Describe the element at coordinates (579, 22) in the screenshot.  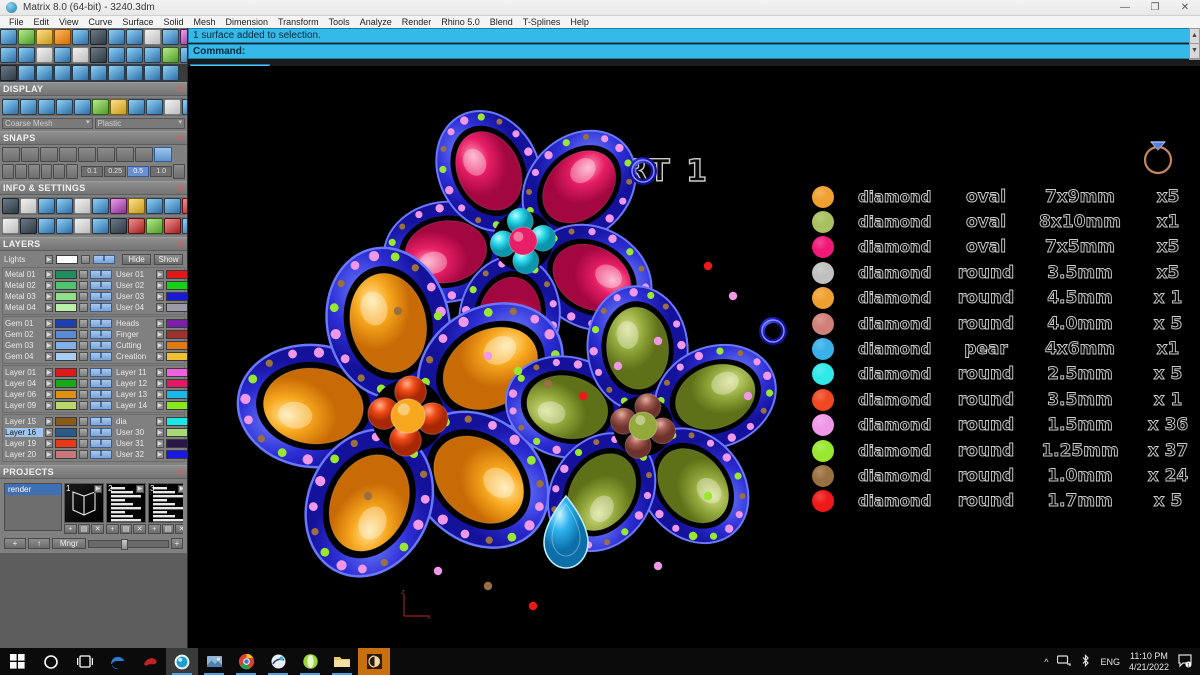
I see `menu-item-help: Help` at that location.